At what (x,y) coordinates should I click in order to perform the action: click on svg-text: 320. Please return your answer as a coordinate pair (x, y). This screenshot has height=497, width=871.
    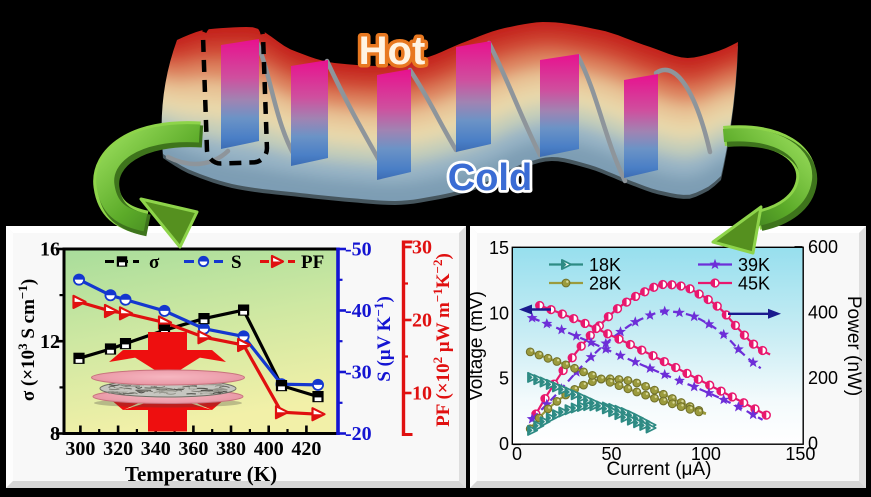
    Looking at the image, I should click on (118, 449).